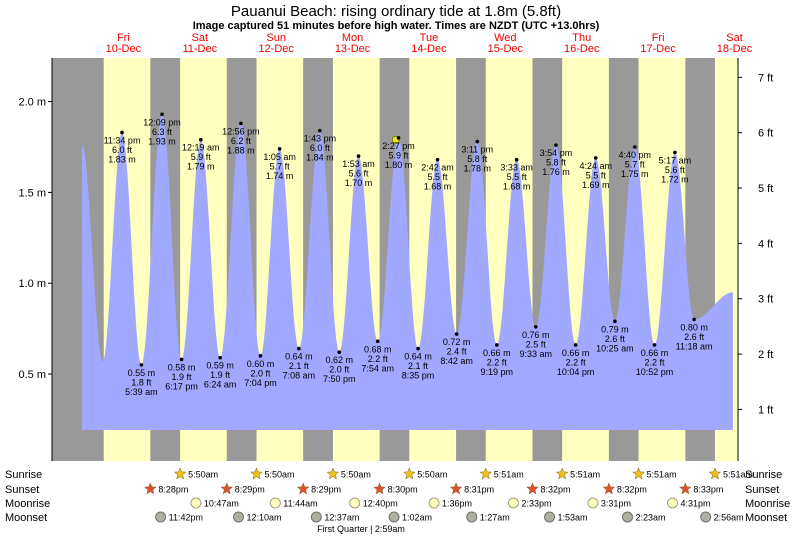 This screenshot has height=537, width=793. Describe the element at coordinates (356, 475) in the screenshot. I see `sunrise-time-2: 5:50am` at that location.